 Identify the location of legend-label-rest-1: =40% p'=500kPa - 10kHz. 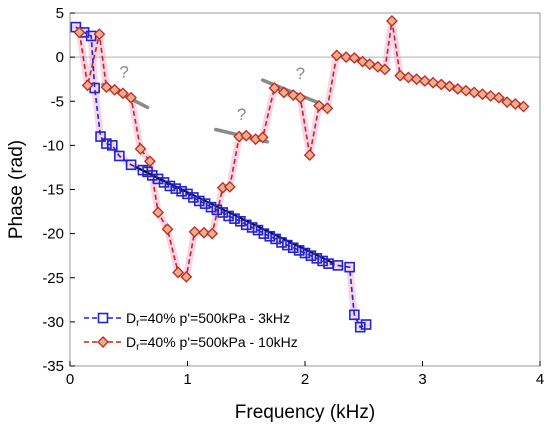
(218, 342).